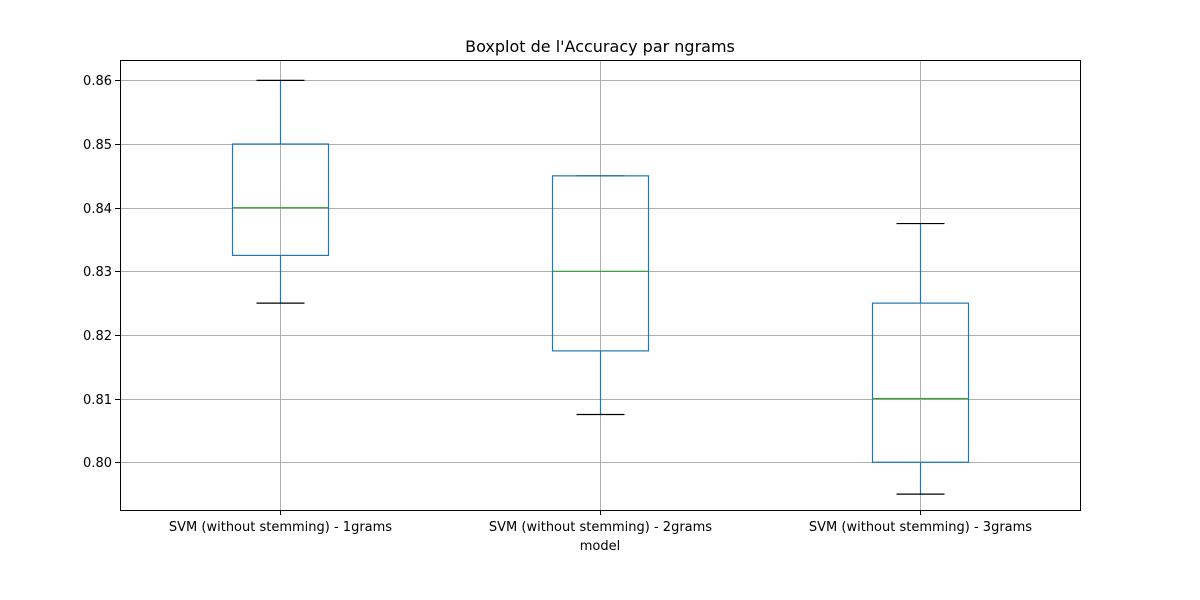 The height and width of the screenshot is (600, 1200). What do you see at coordinates (97, 272) in the screenshot?
I see `y-tick-label: 0.83` at bounding box center [97, 272].